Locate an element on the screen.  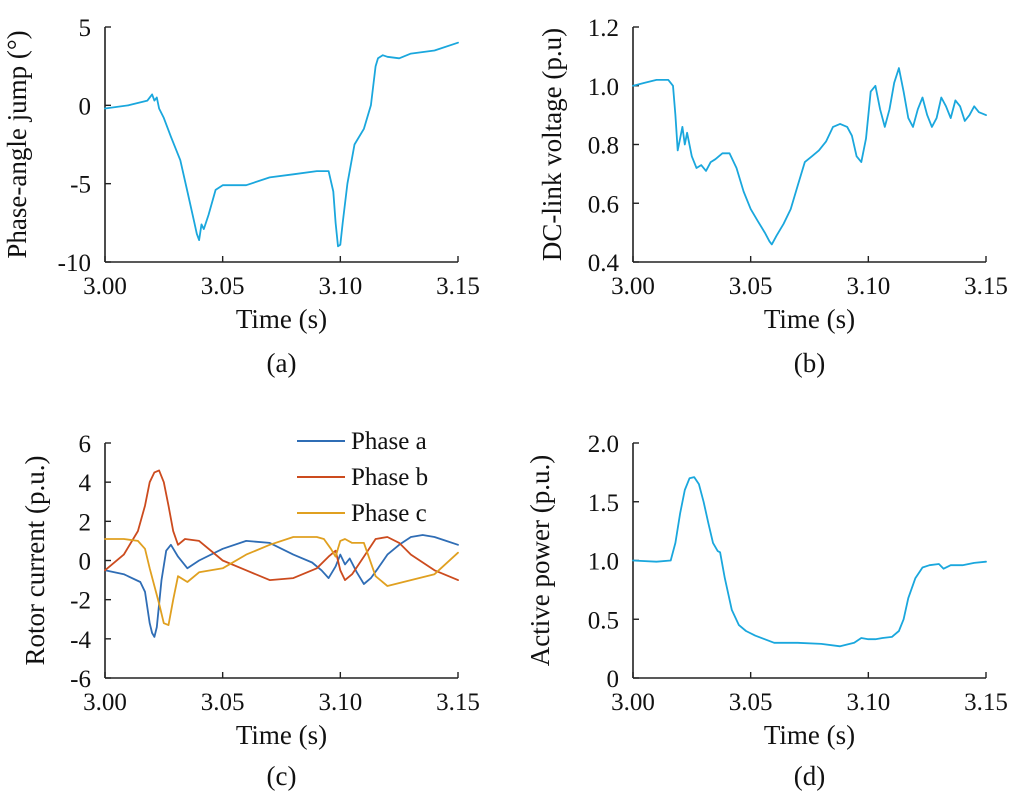
series-line-phase-b is located at coordinates (281, 525).